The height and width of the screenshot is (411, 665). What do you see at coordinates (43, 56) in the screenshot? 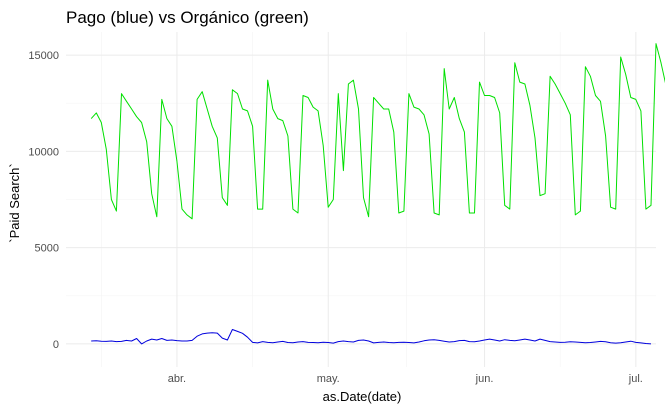
I see `y-tick-label: 15000` at bounding box center [43, 56].